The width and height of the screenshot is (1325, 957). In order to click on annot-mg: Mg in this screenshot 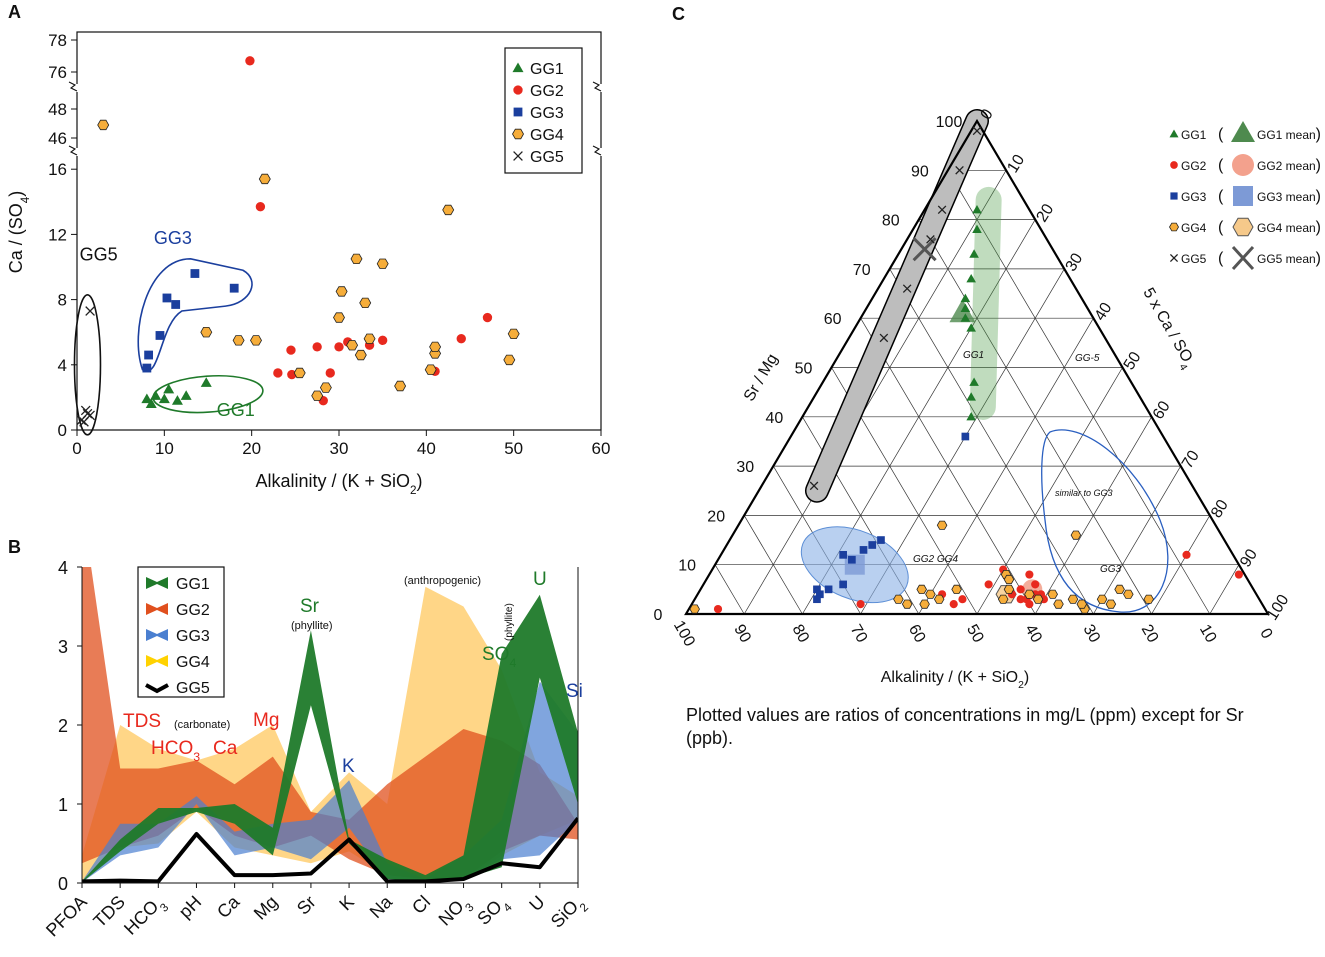, I will do `click(266, 720)`.